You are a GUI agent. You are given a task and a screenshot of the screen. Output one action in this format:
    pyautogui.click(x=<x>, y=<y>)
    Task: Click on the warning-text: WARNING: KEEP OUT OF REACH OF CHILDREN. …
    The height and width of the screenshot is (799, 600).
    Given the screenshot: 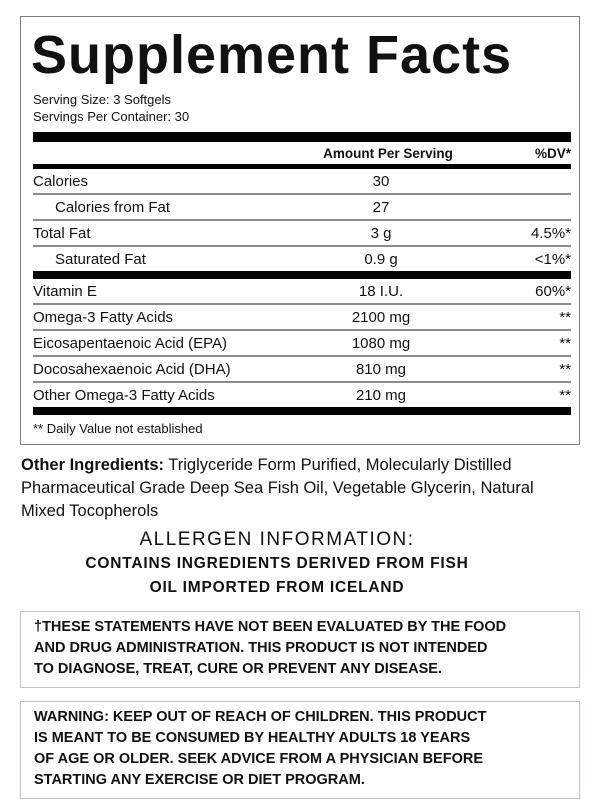 What is the action you would take?
    pyautogui.click(x=301, y=749)
    